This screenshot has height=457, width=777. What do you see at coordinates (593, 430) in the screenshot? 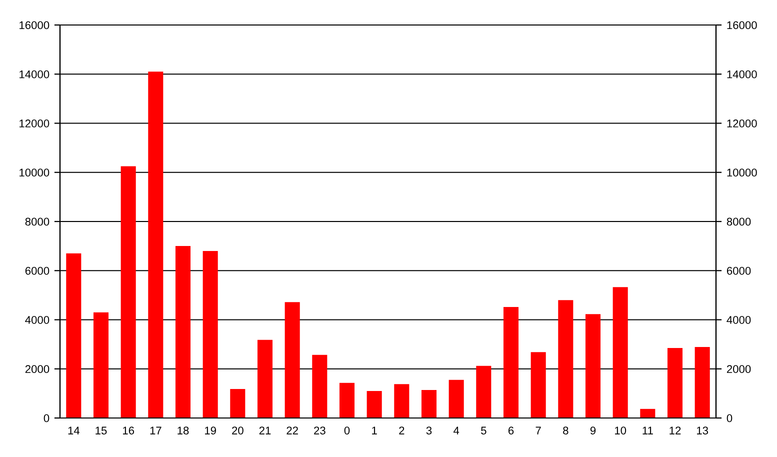
I see `x-tick-label: 9` at bounding box center [593, 430].